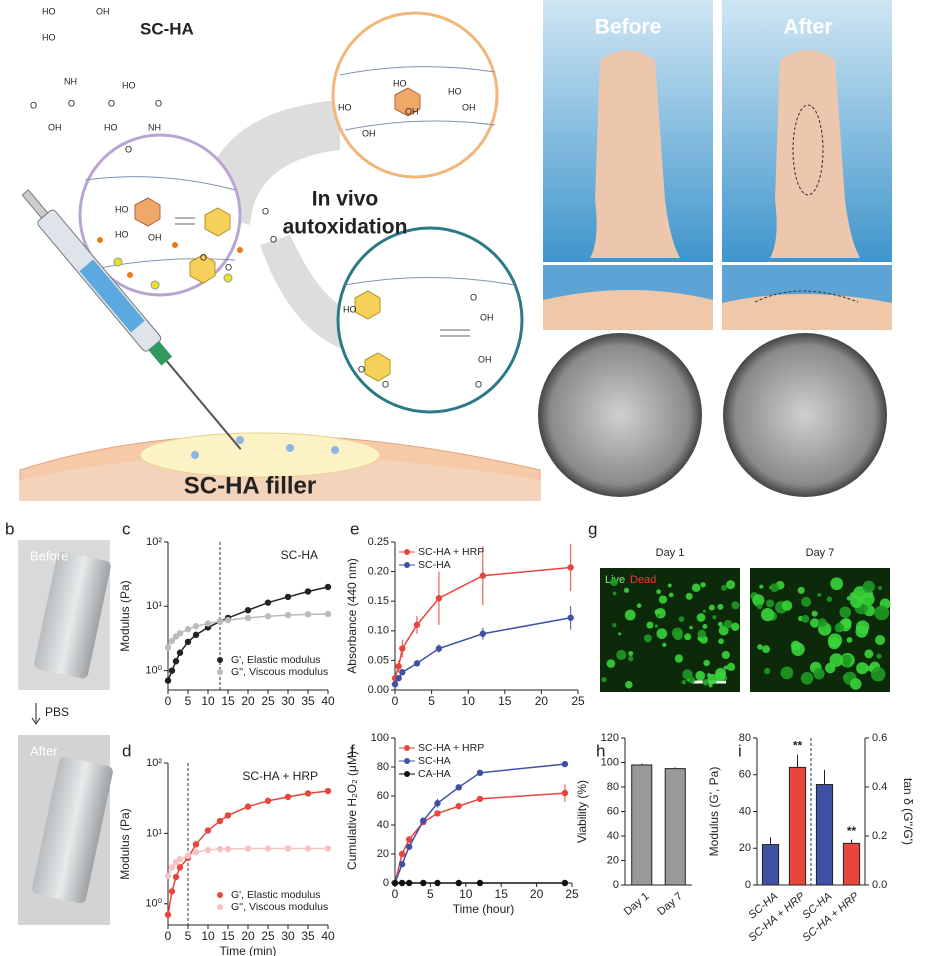 The height and width of the screenshot is (956, 942). What do you see at coordinates (582, 811) in the screenshot?
I see `y-axis-label: Viability (%)` at bounding box center [582, 811].